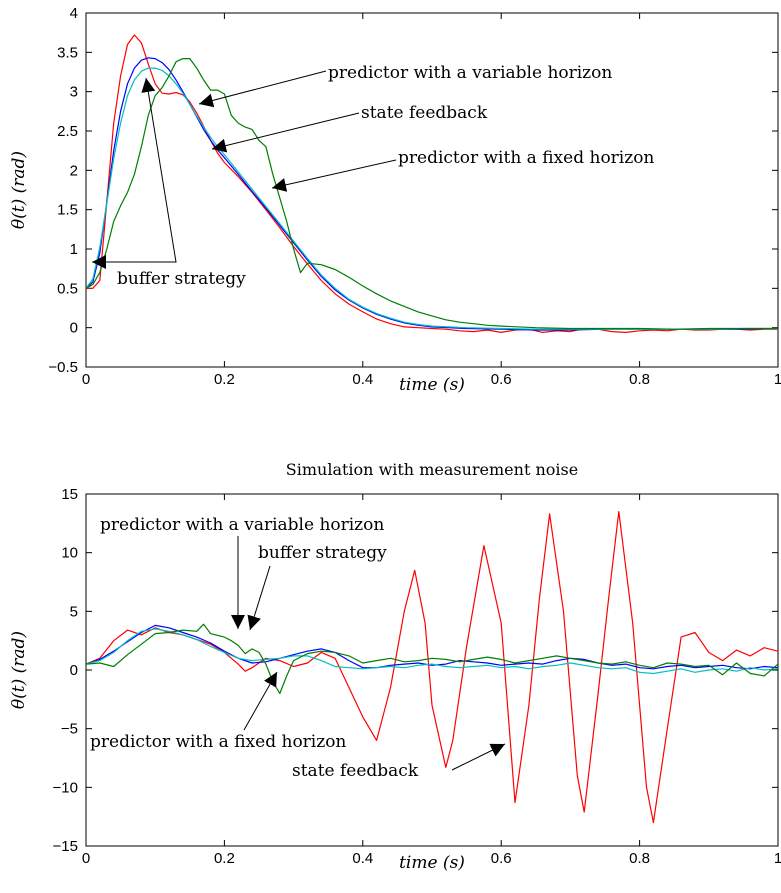  Describe the element at coordinates (74, 611) in the screenshot. I see `y-tick-label: 5` at that location.